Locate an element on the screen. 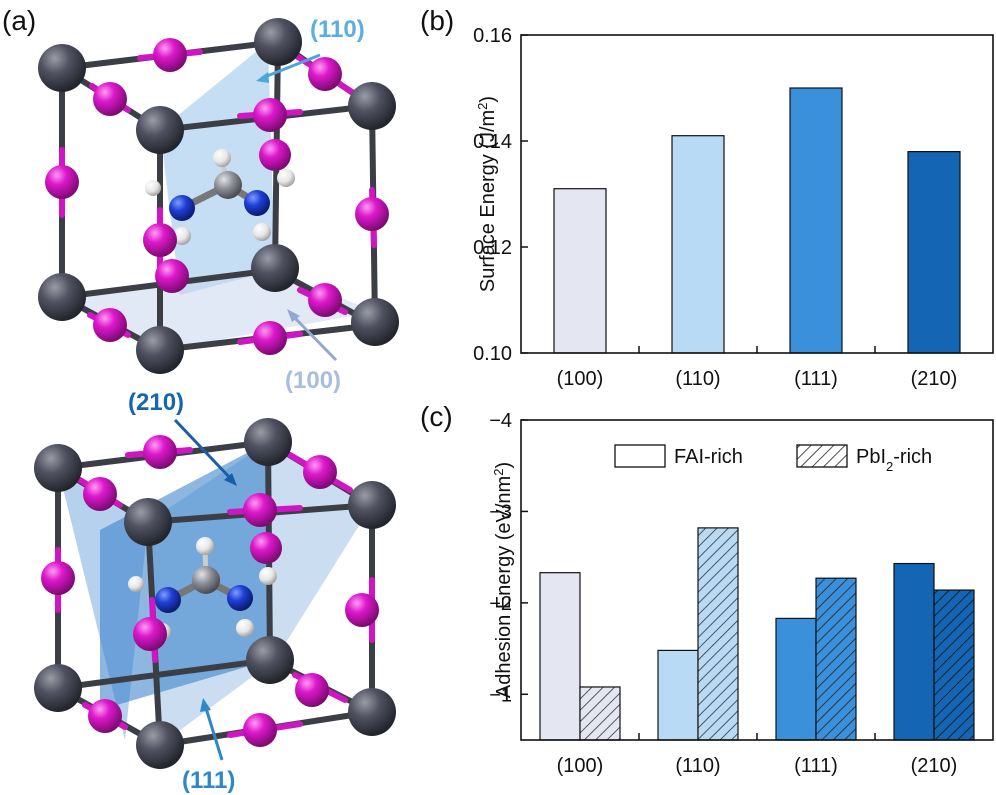 The image size is (996, 795). label-111: (111) is located at coordinates (208, 780).